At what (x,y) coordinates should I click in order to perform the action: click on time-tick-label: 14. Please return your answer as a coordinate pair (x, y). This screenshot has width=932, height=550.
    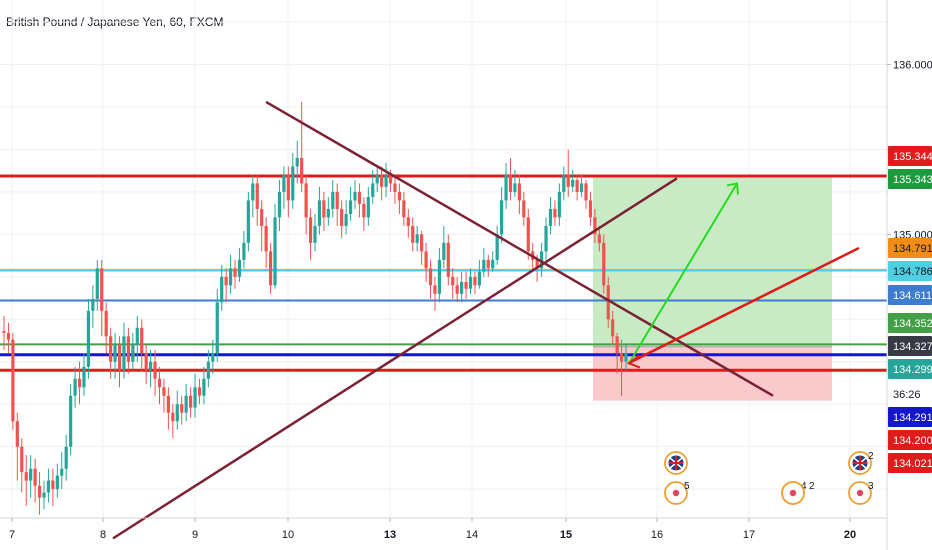
    Looking at the image, I should click on (472, 535).